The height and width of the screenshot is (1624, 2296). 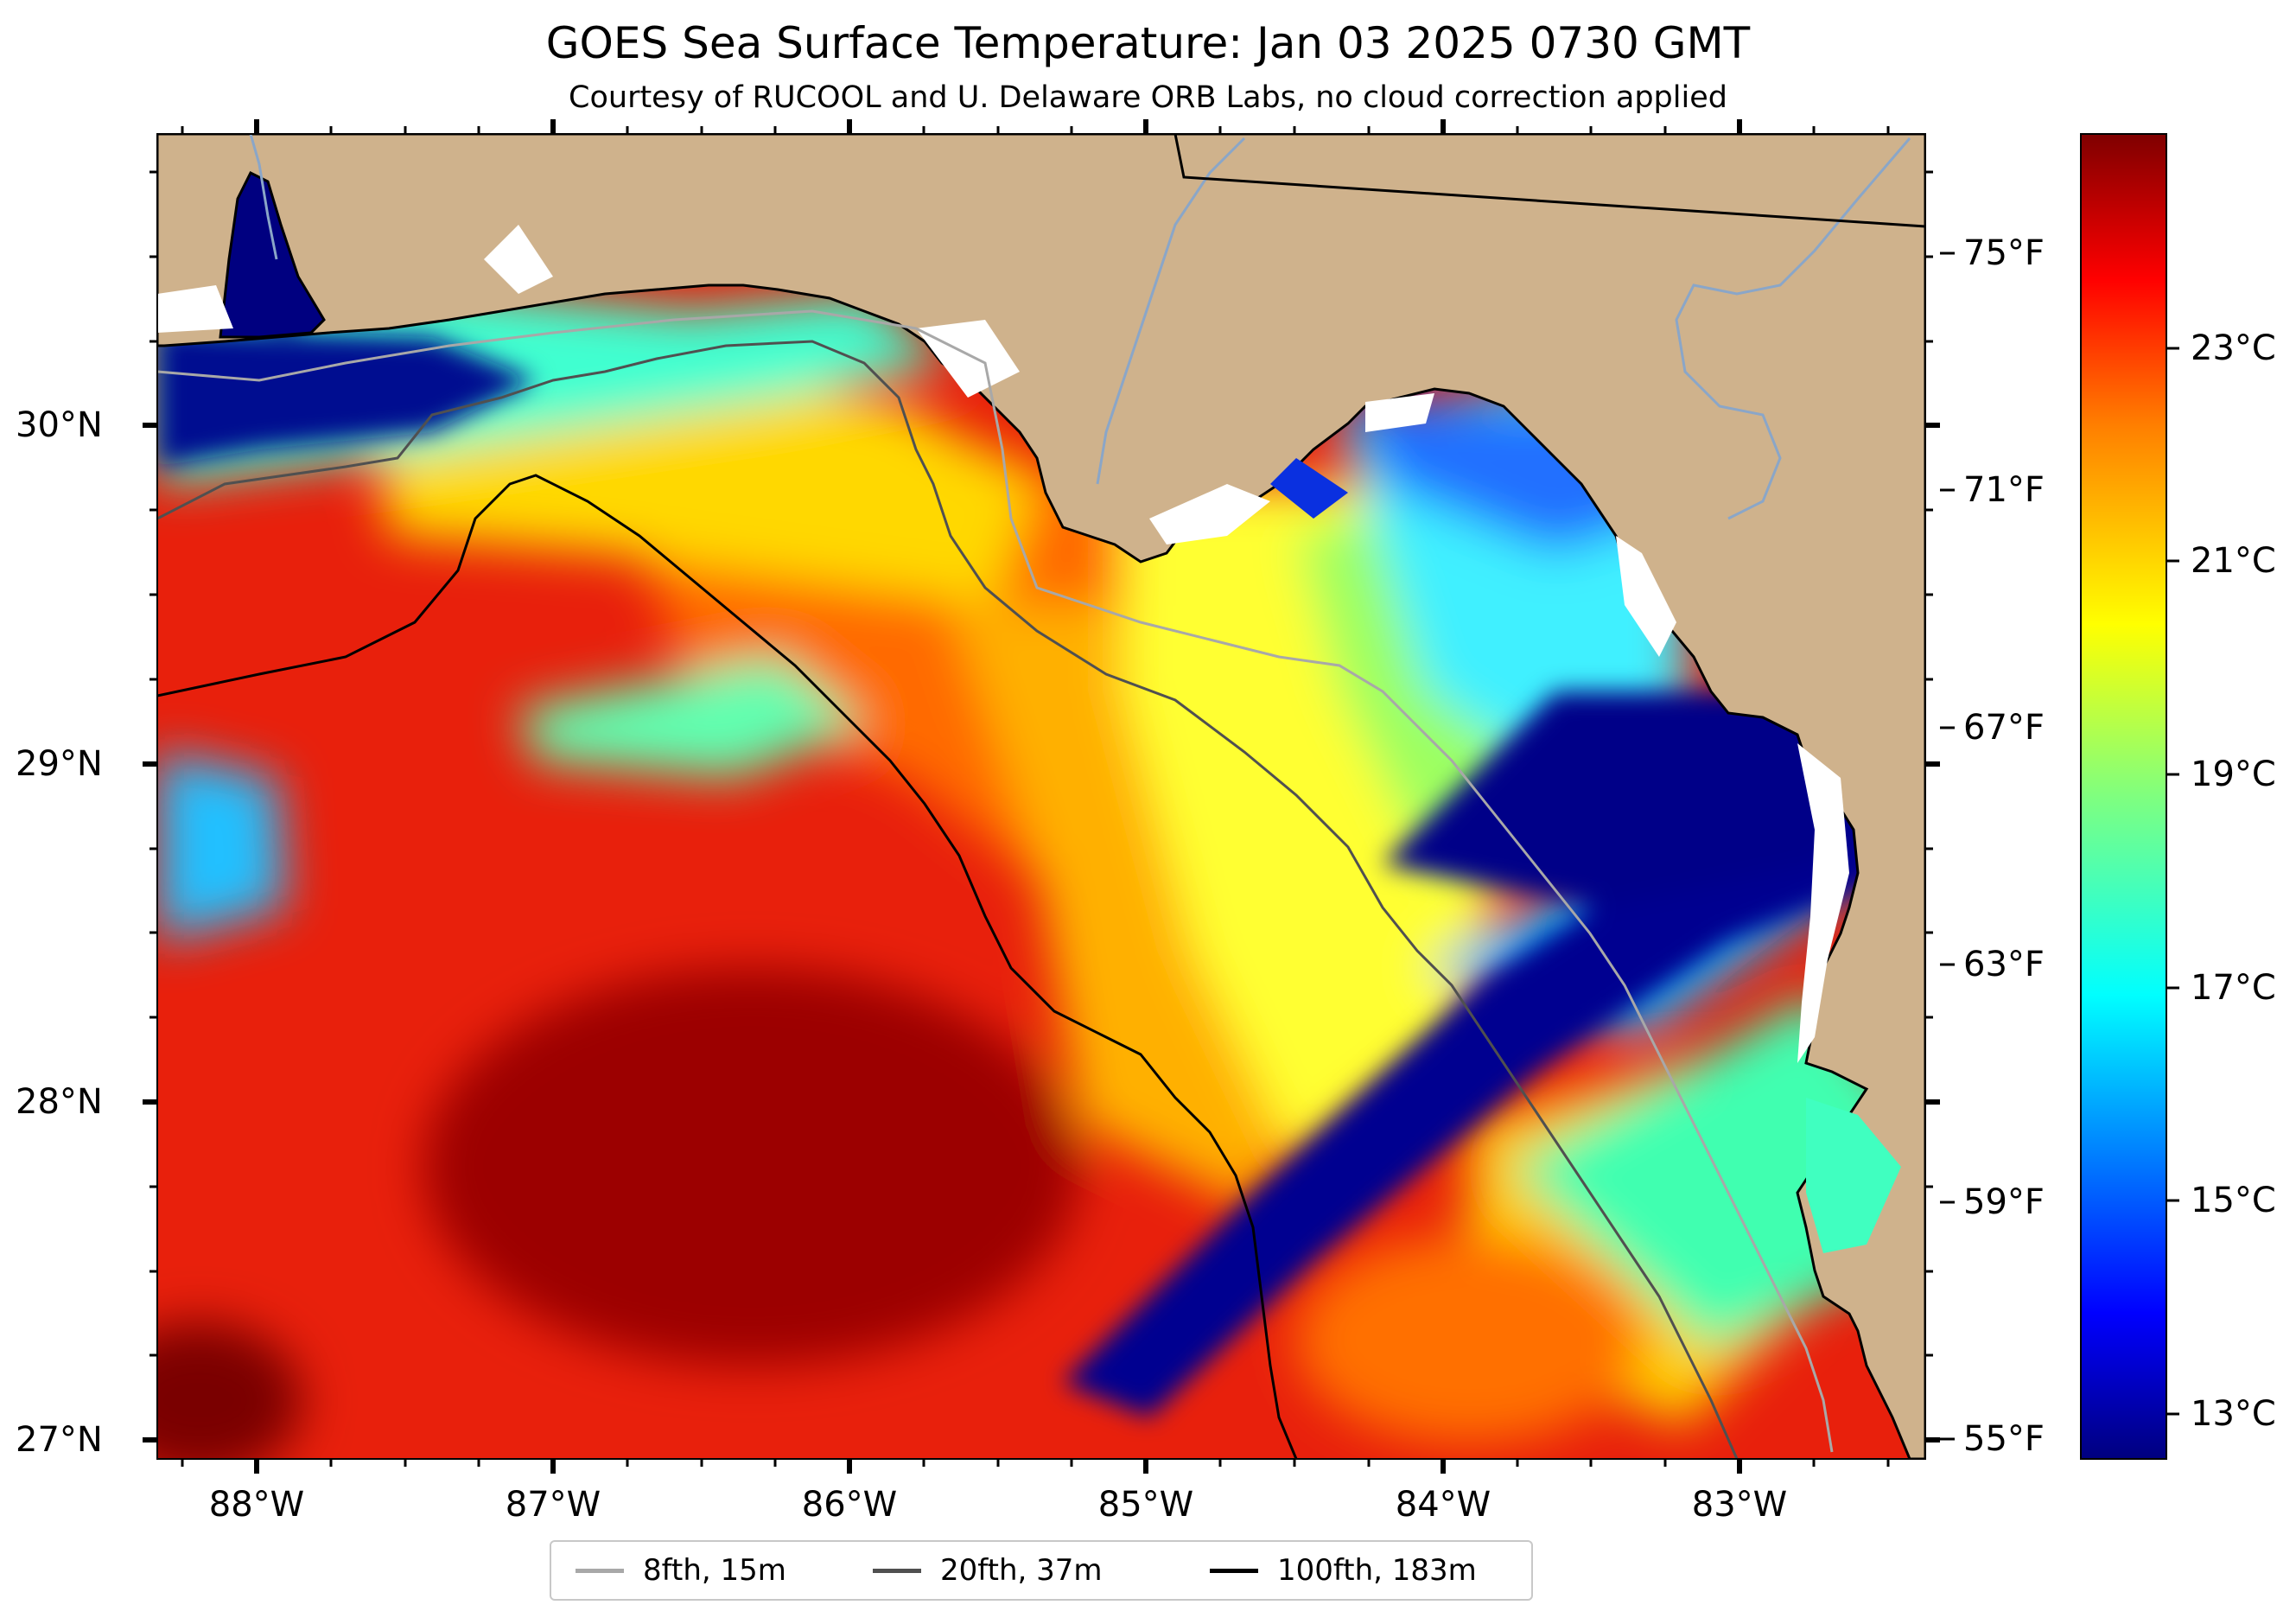 What do you see at coordinates (1399, 413) in the screenshot?
I see `no-data-patch-bigbend` at bounding box center [1399, 413].